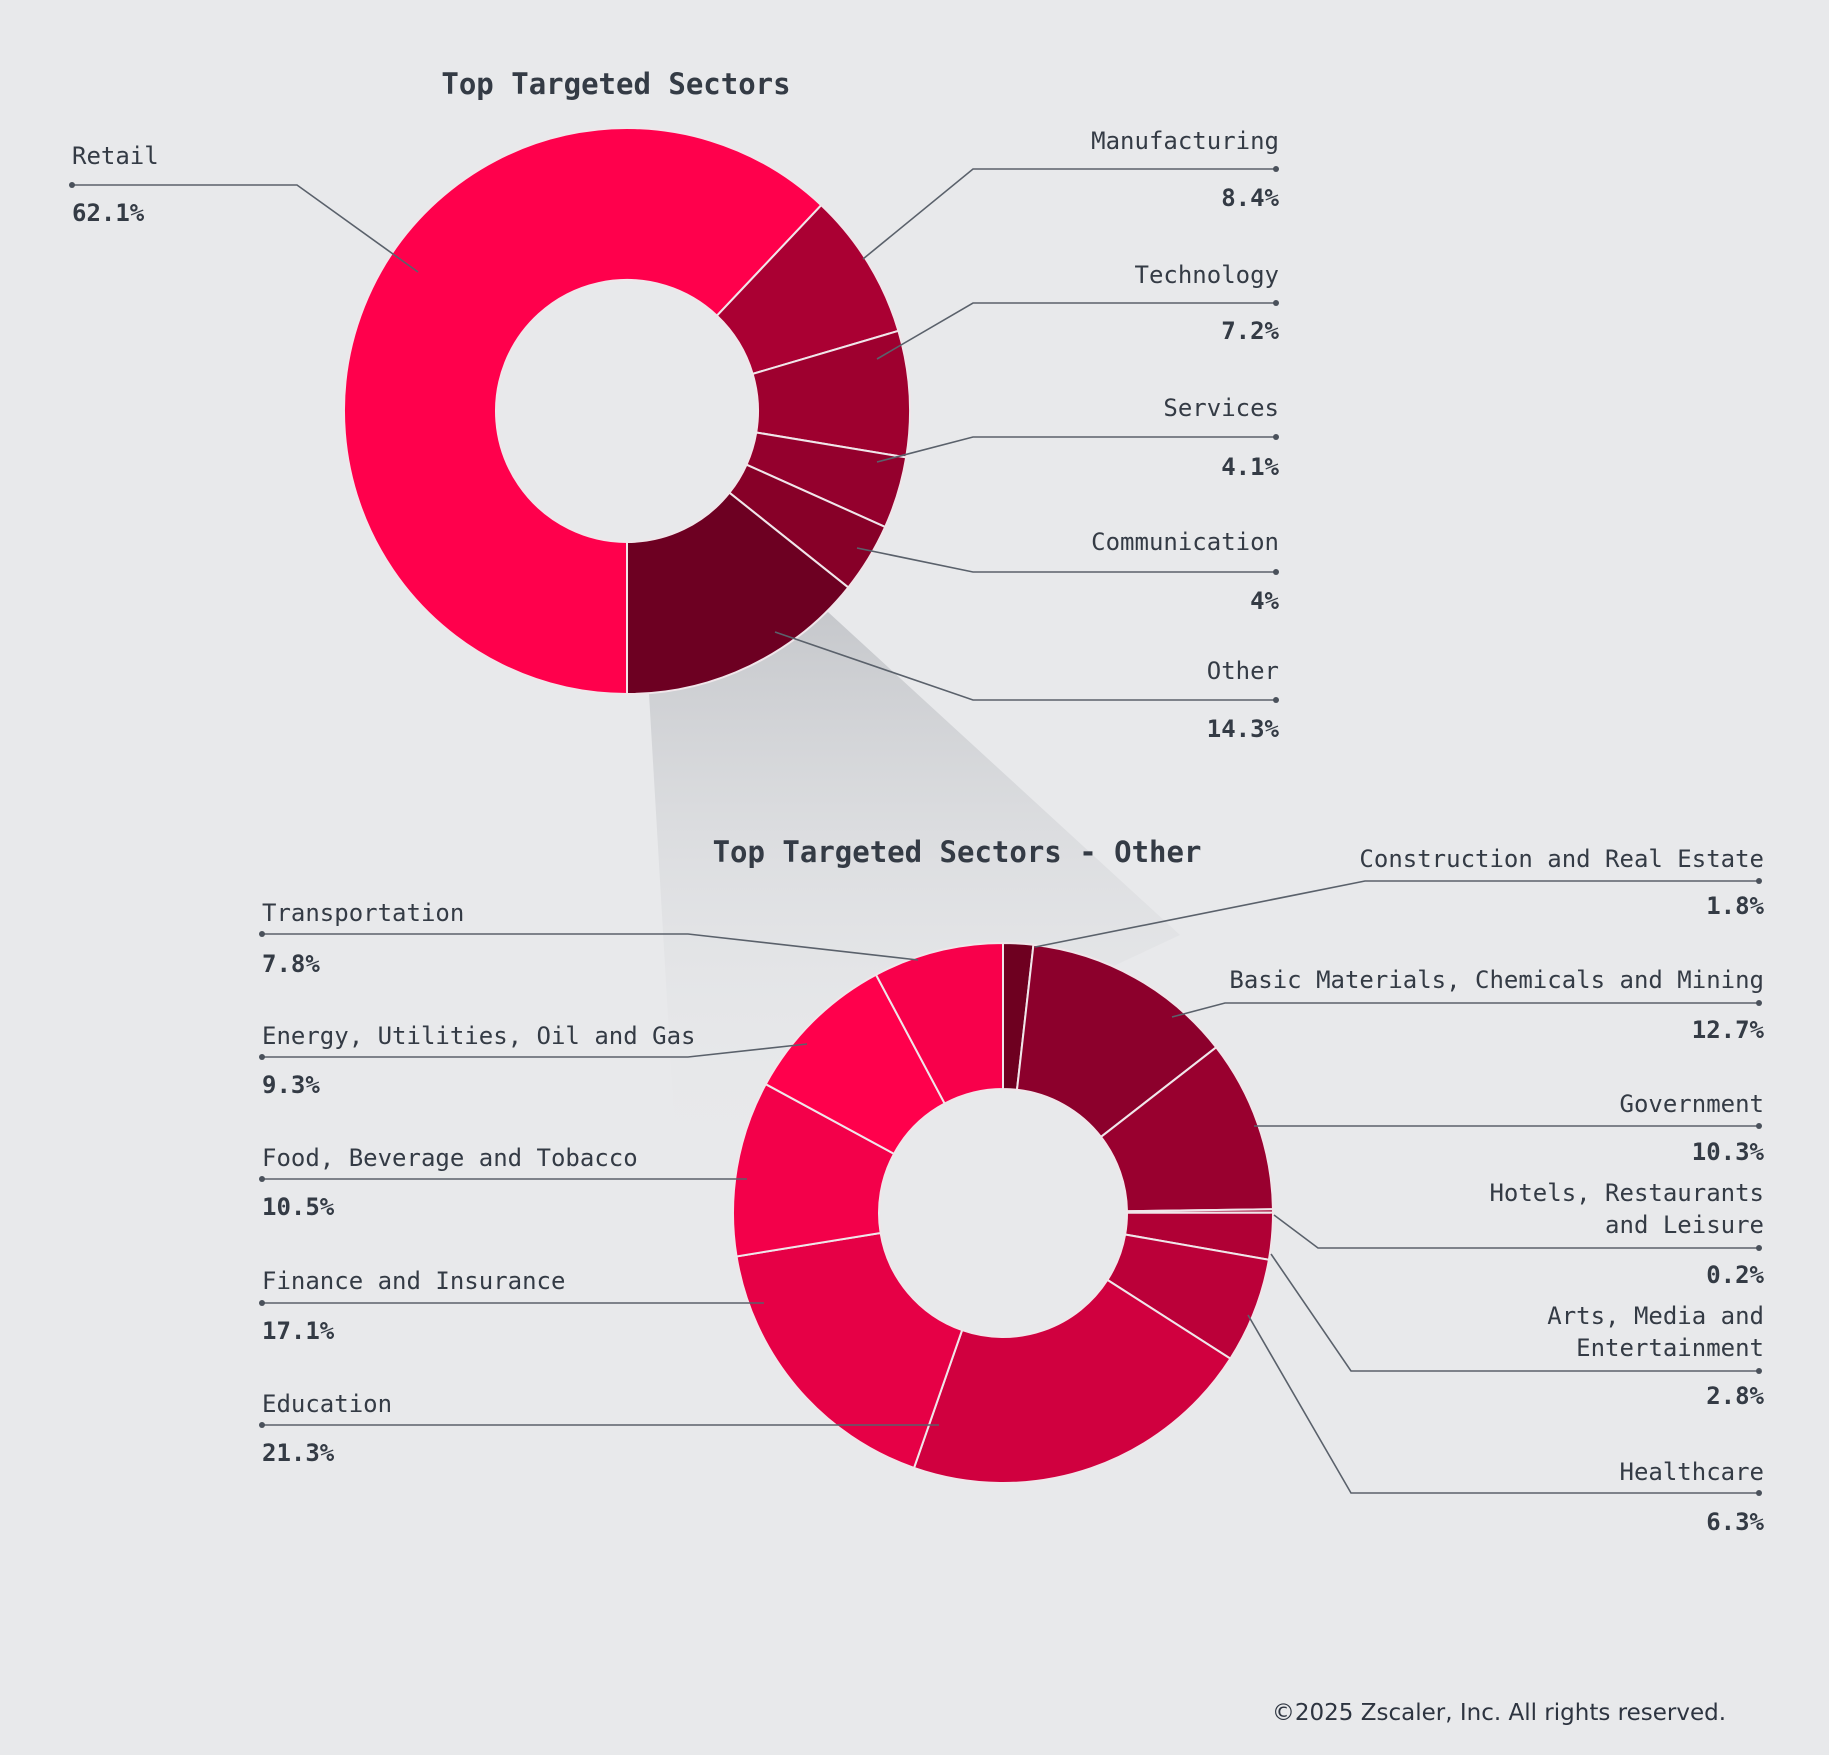  I want to click on other-leader-dot-government, so click(1759, 1126).